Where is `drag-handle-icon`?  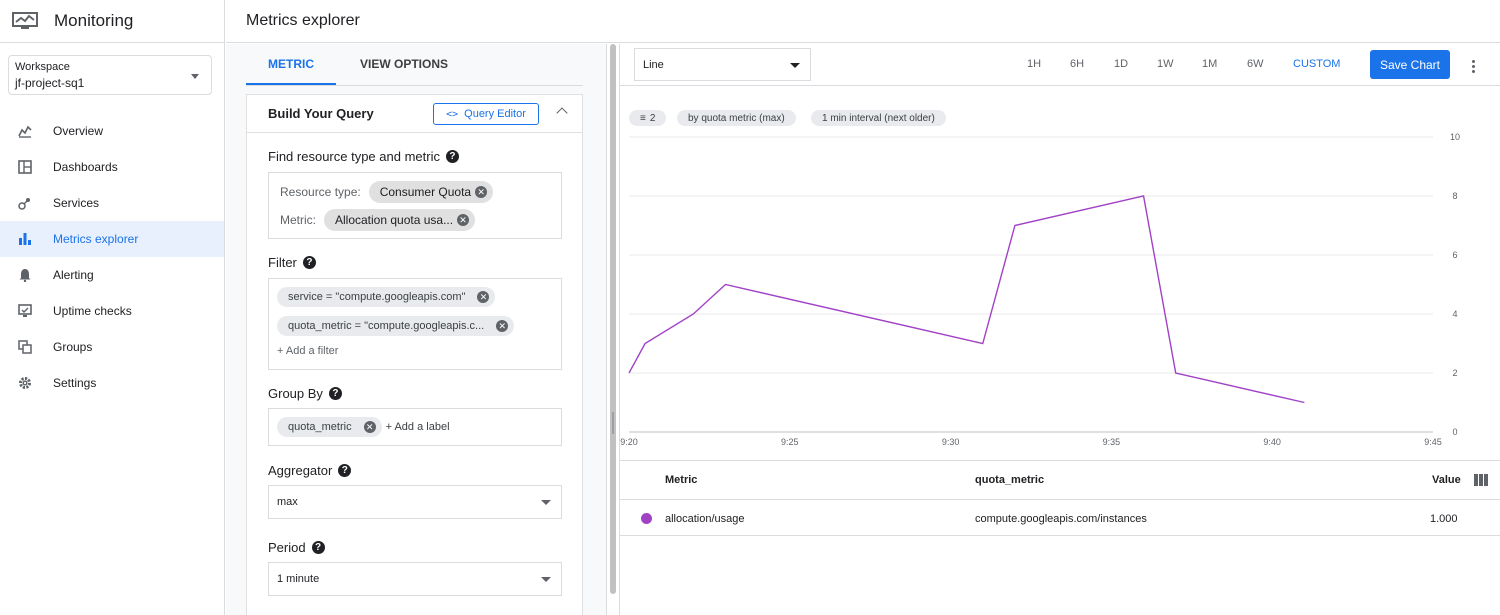 drag-handle-icon is located at coordinates (613, 423).